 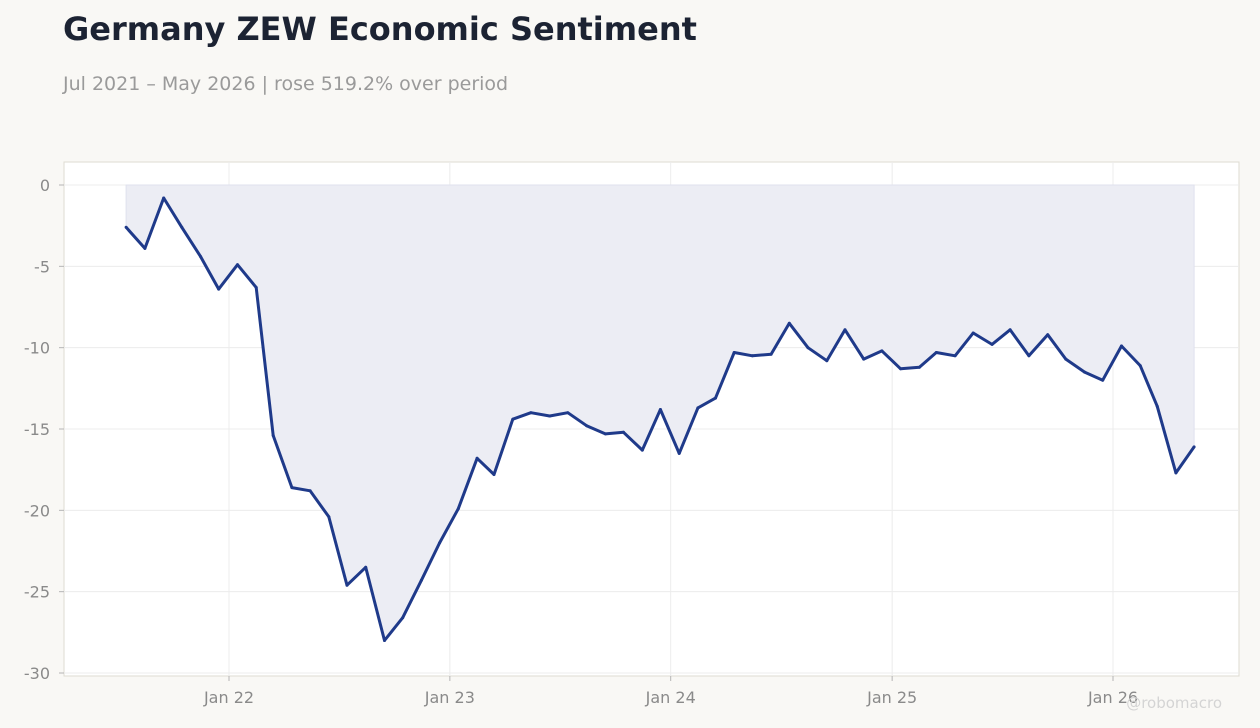 What do you see at coordinates (37, 348) in the screenshot?
I see `y-tick-label: -10` at bounding box center [37, 348].